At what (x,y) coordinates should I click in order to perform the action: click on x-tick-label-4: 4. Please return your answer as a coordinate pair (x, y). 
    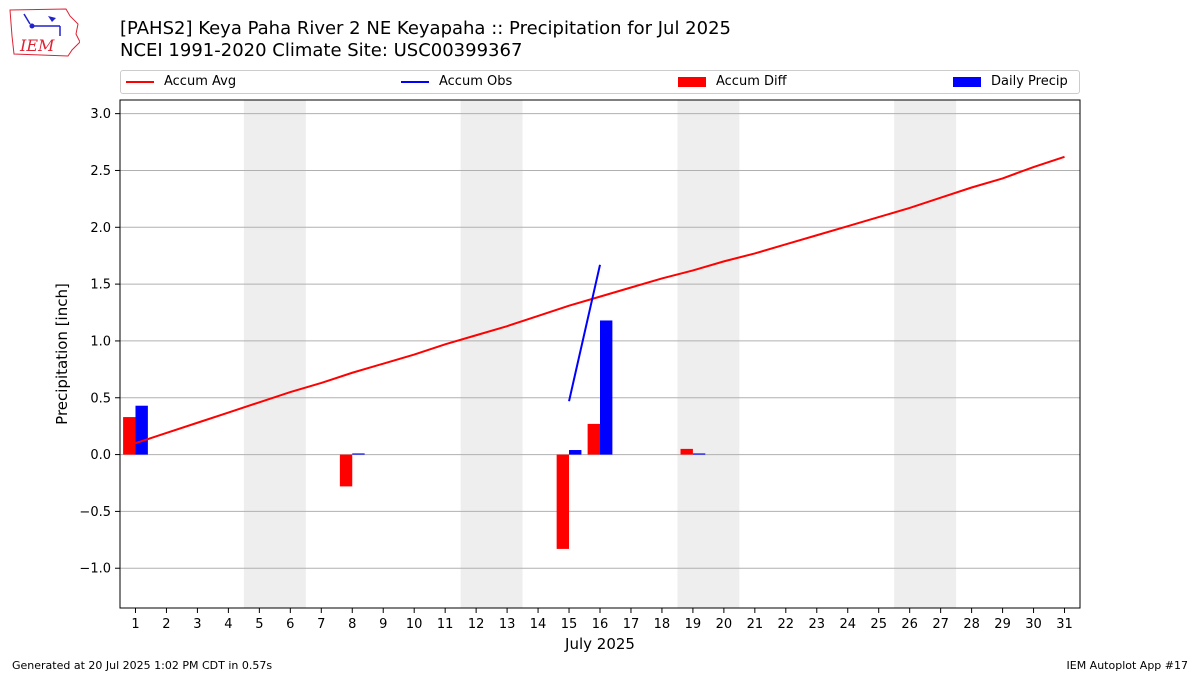
    Looking at the image, I should click on (228, 624).